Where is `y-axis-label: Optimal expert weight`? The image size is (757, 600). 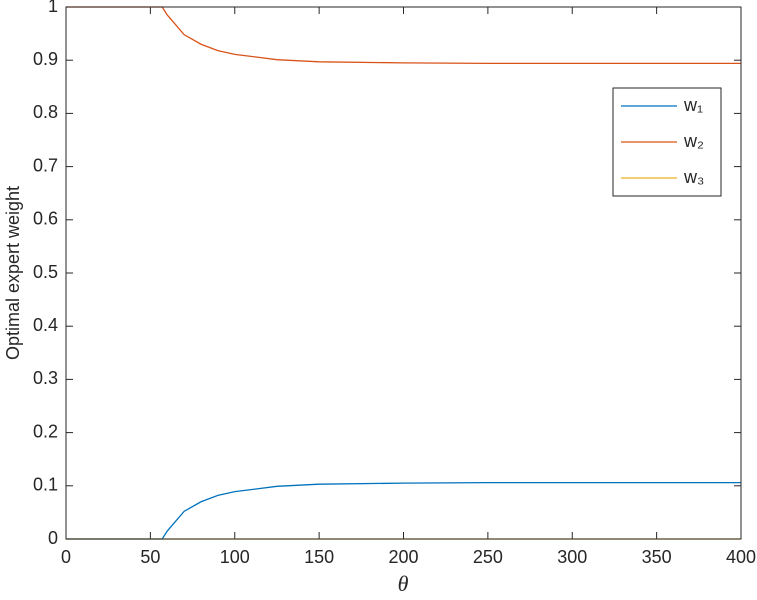 y-axis-label: Optimal expert weight is located at coordinates (13, 273).